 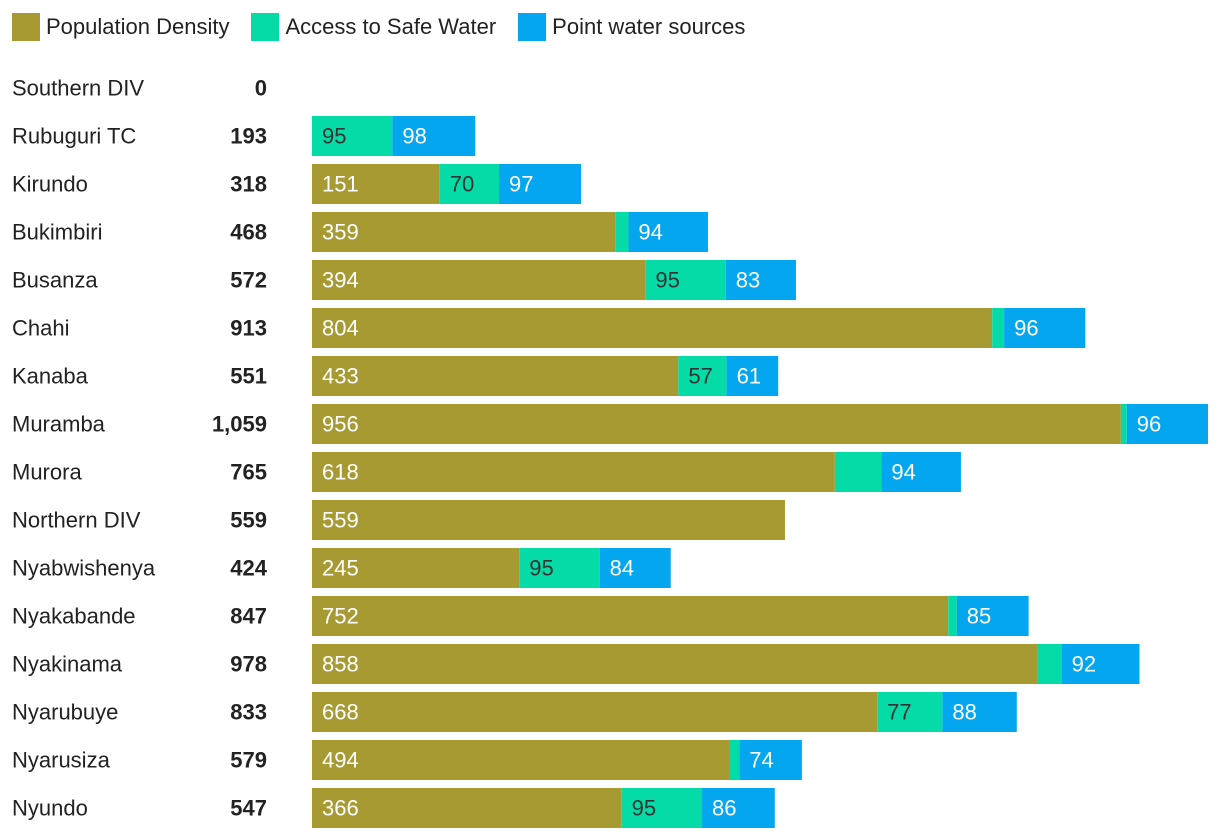 What do you see at coordinates (261, 88) in the screenshot?
I see `row-total: 0` at bounding box center [261, 88].